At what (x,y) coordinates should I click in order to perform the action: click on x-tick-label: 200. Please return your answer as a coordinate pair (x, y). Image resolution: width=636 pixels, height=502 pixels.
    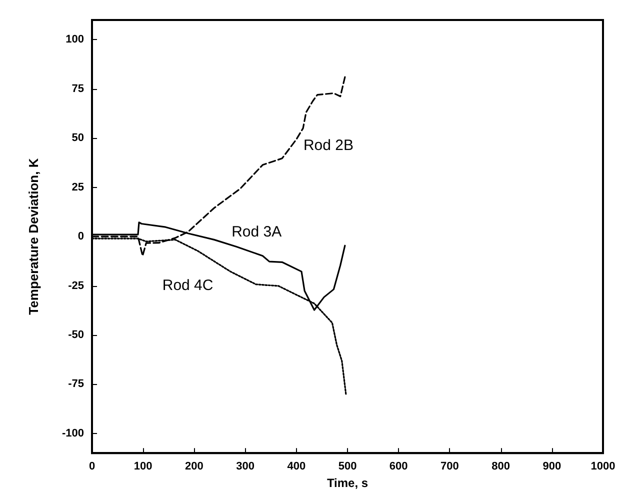
    Looking at the image, I should click on (194, 466).